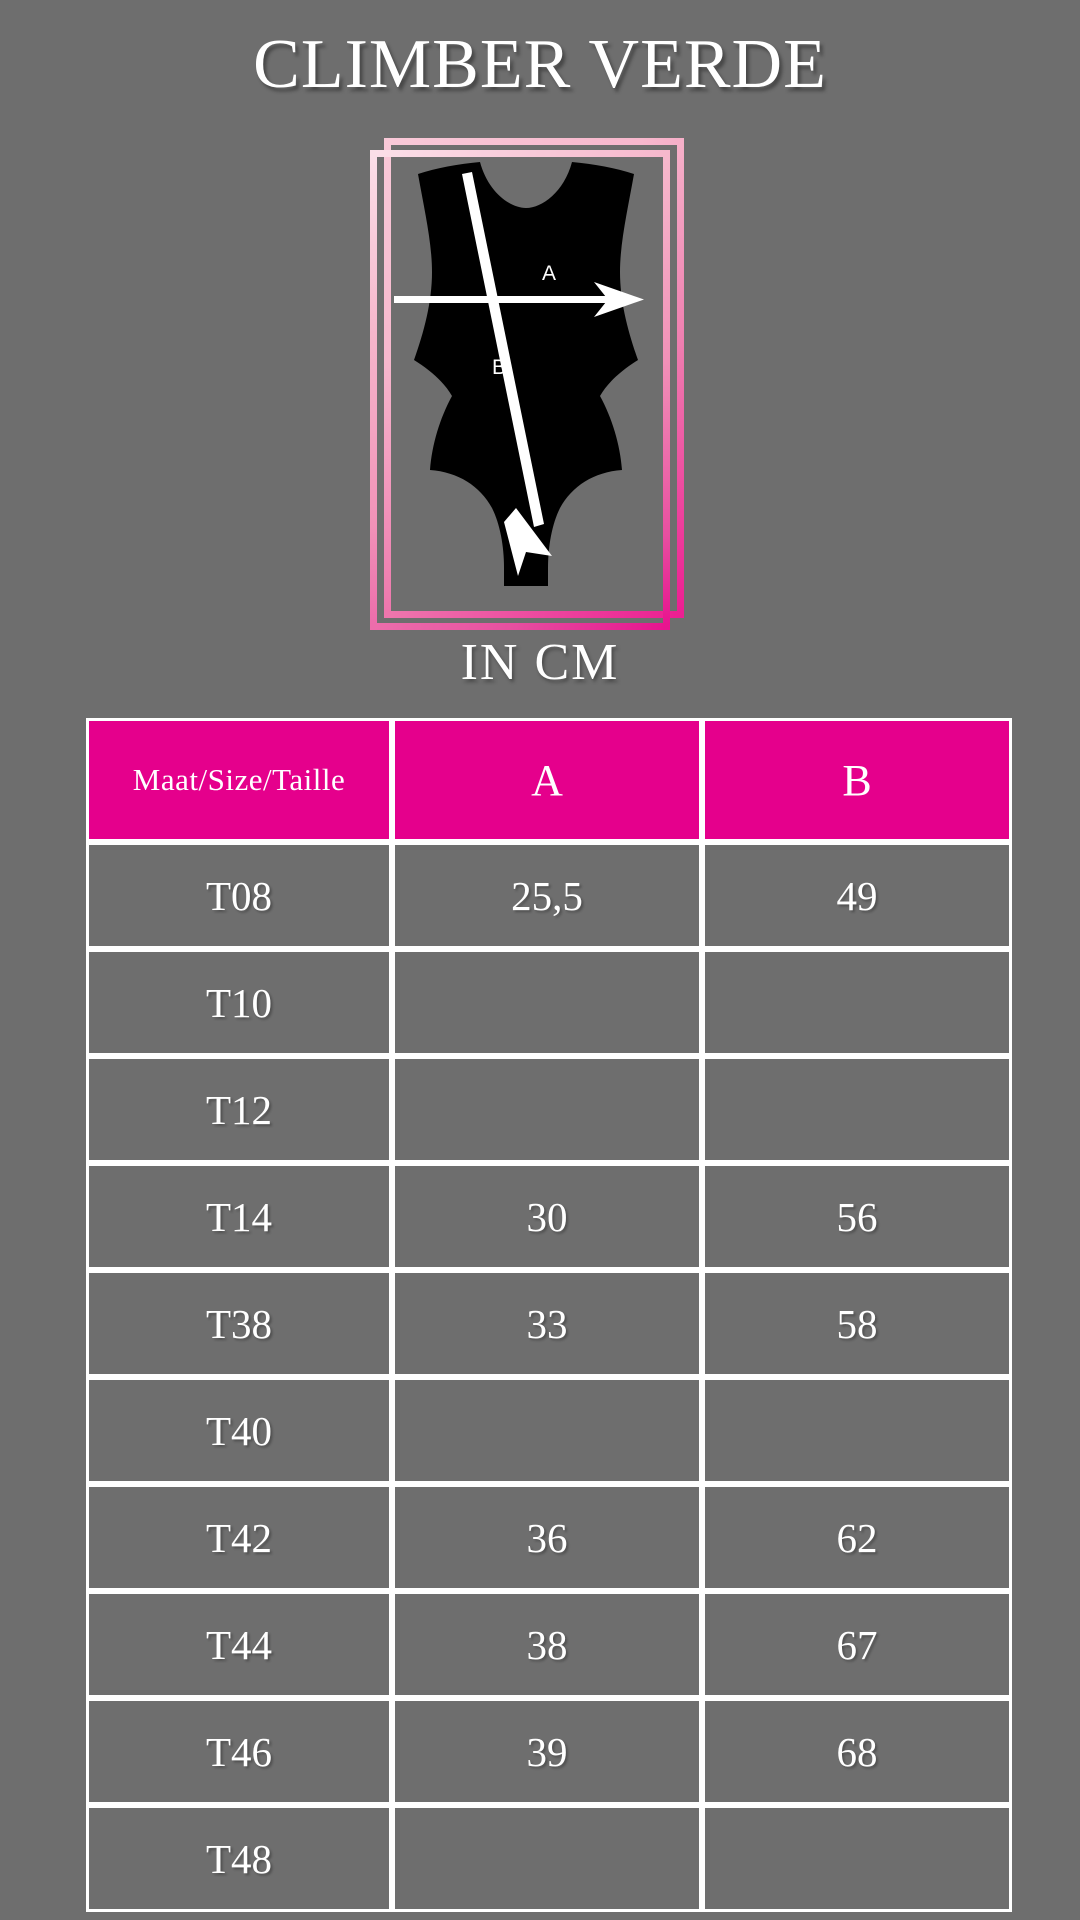 This screenshot has width=1080, height=1920. I want to click on cell-b: 67, so click(857, 1644).